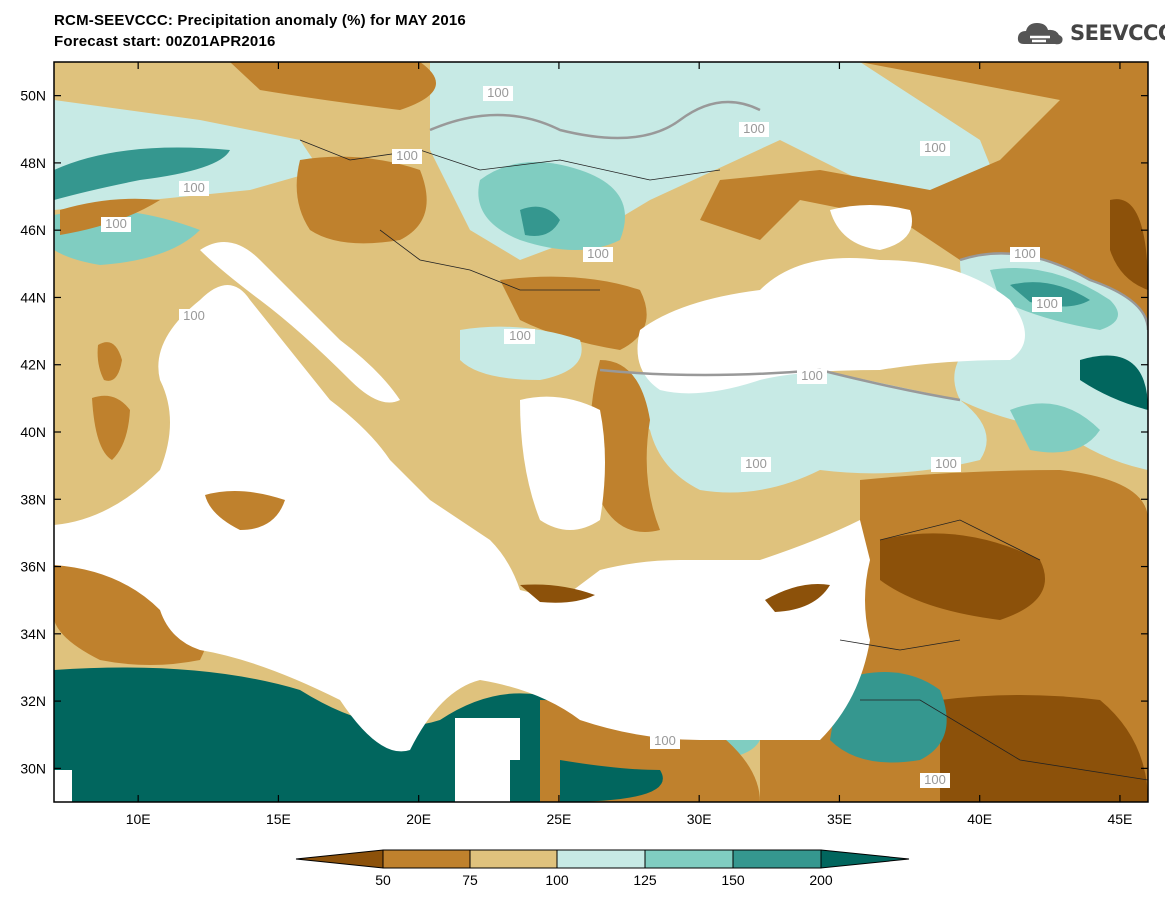 The image size is (1165, 907). Describe the element at coordinates (142, 173) in the screenshot. I see `wet-core-alps` at that location.